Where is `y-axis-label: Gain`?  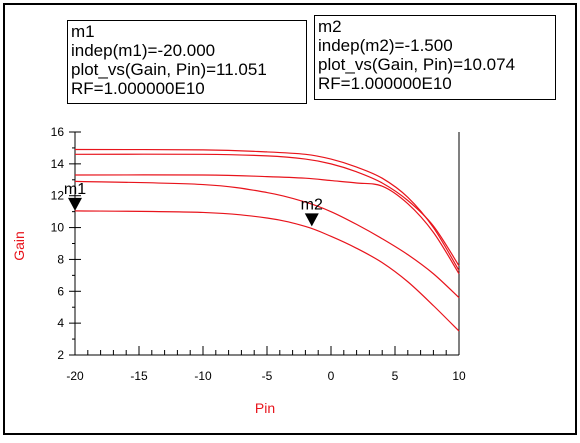 y-axis-label: Gain is located at coordinates (19, 246).